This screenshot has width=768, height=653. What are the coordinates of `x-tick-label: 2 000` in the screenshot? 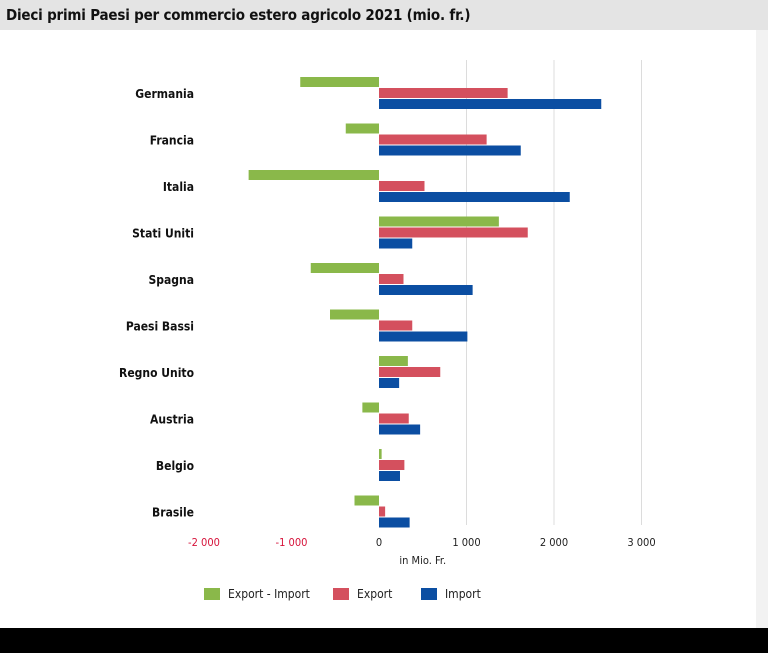 It's located at (554, 542).